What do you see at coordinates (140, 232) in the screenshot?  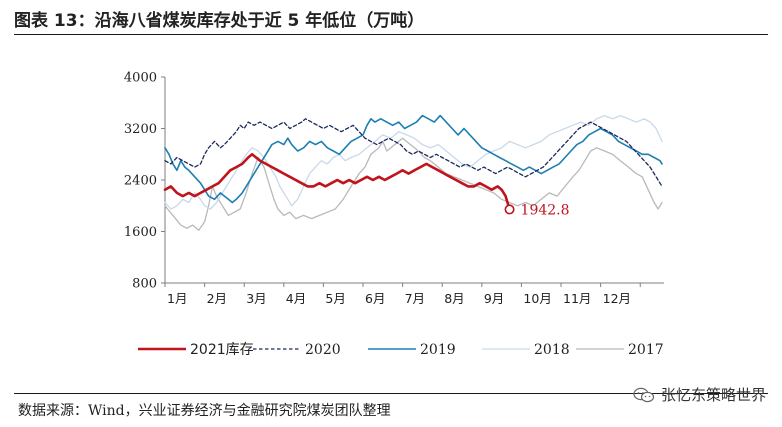 I see `y-tick-label: 1600` at bounding box center [140, 232].